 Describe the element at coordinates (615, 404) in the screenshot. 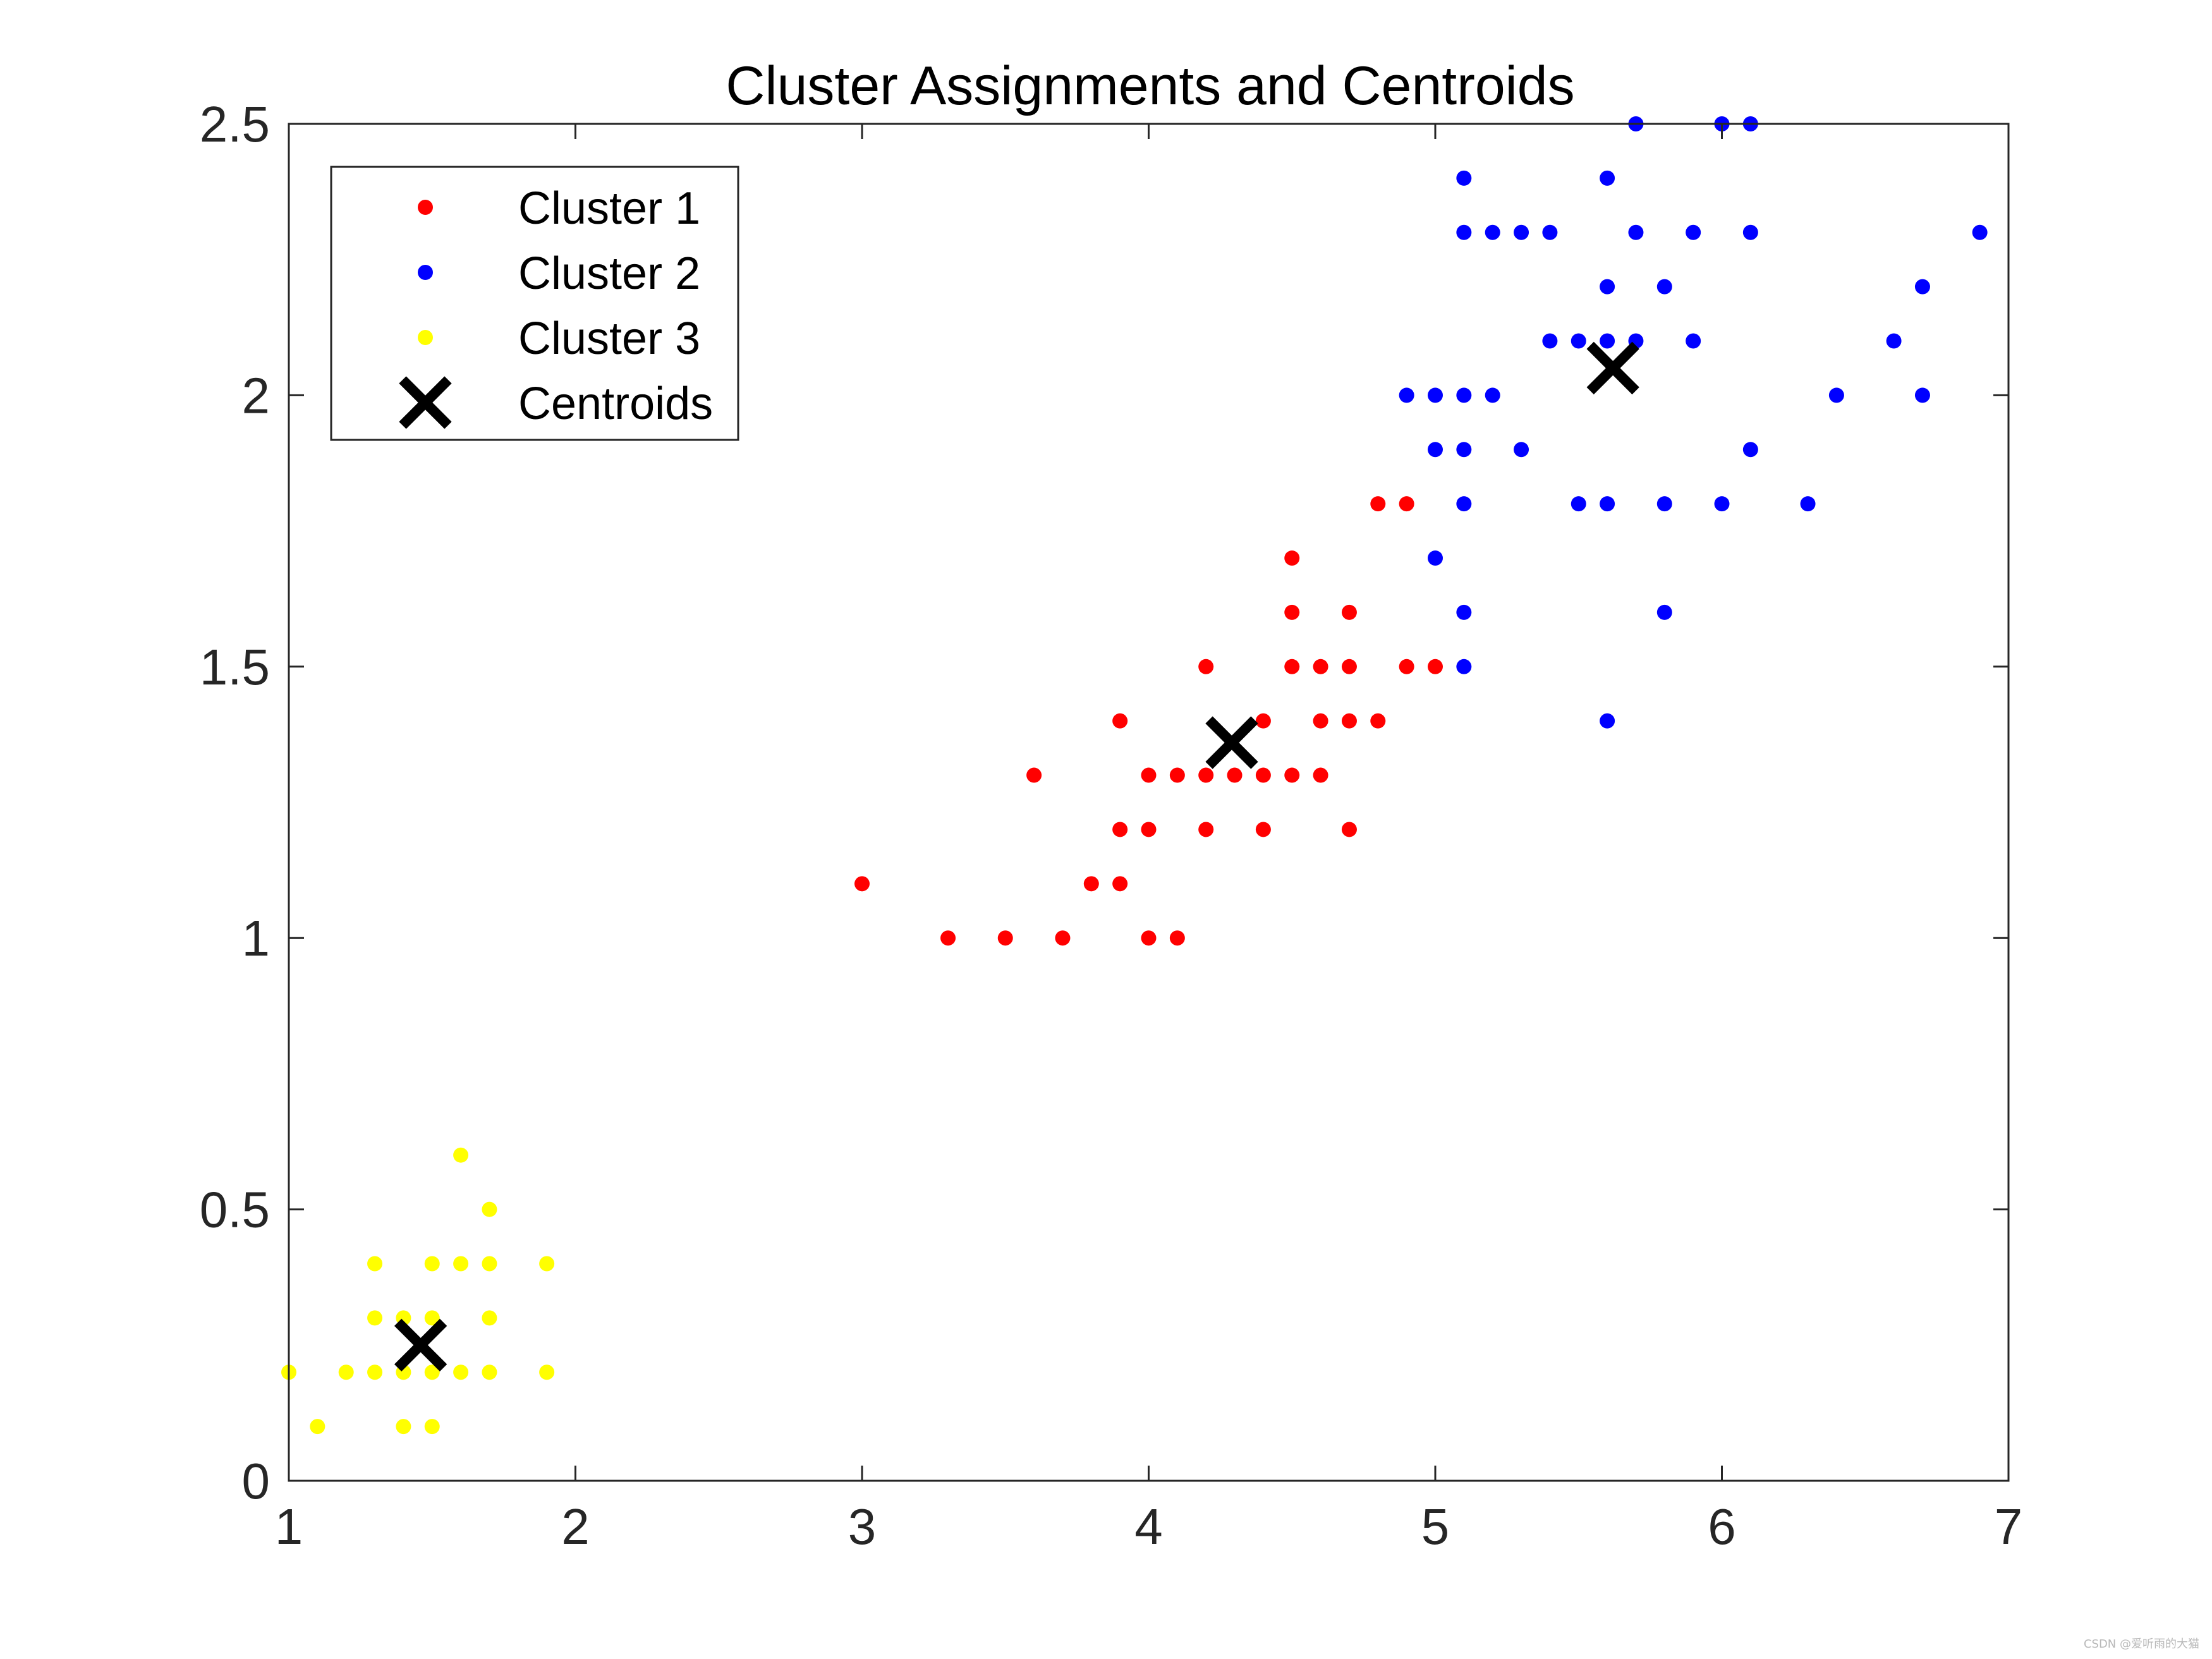

I see `legend-label: Centroids` at that location.